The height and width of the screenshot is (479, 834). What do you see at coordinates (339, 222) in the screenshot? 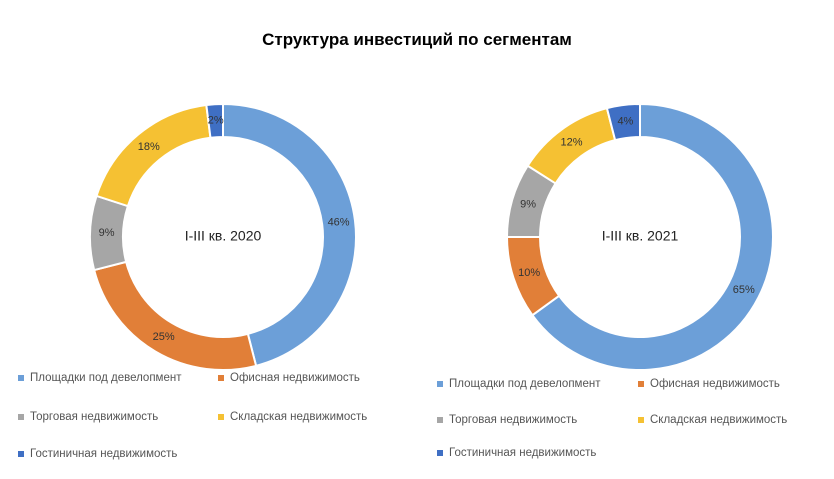
I see `slice-value-label: 46%` at bounding box center [339, 222].